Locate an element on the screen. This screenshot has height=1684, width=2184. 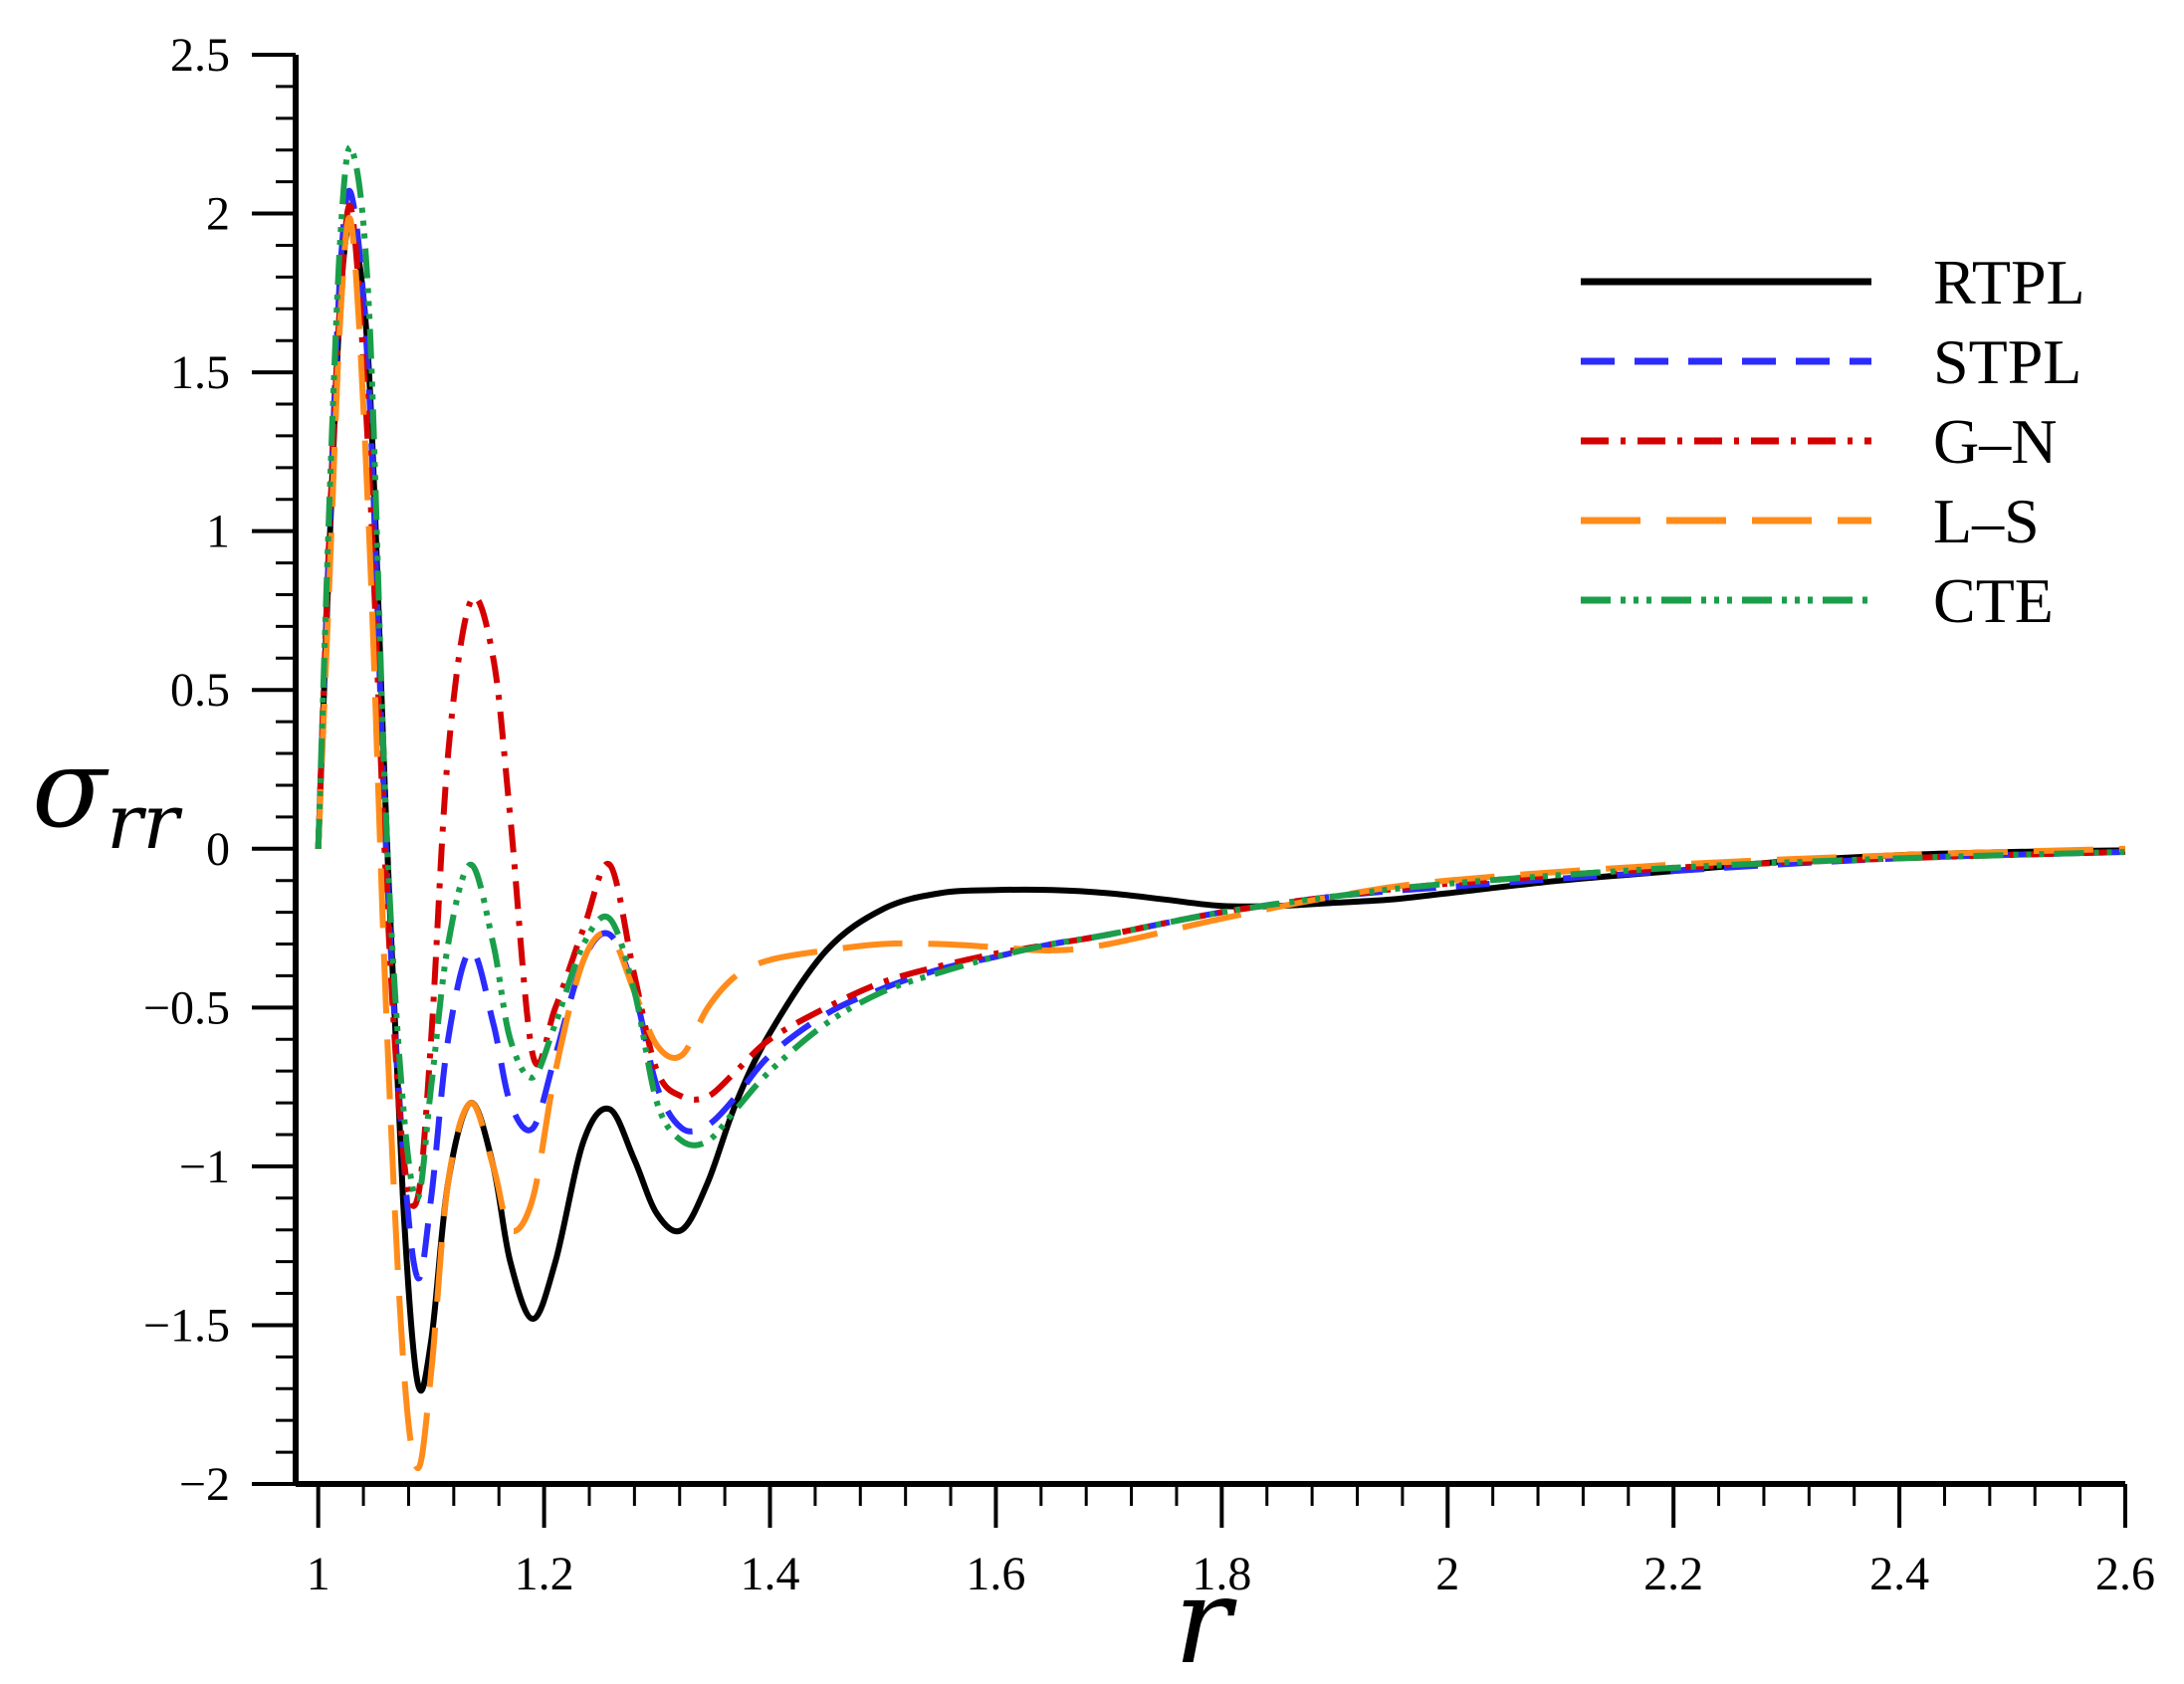
y-tick-label: 0.5 is located at coordinates (200, 690).